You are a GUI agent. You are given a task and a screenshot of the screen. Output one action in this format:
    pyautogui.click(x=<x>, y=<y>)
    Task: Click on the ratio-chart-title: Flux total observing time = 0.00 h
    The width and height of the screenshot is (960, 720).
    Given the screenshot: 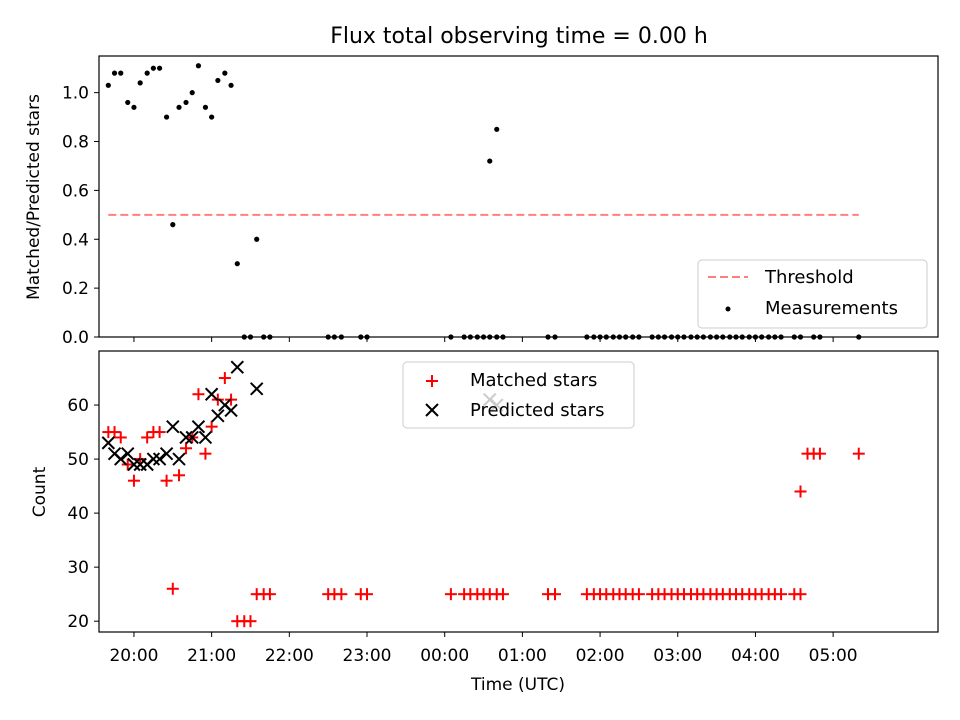 What is the action you would take?
    pyautogui.click(x=519, y=36)
    